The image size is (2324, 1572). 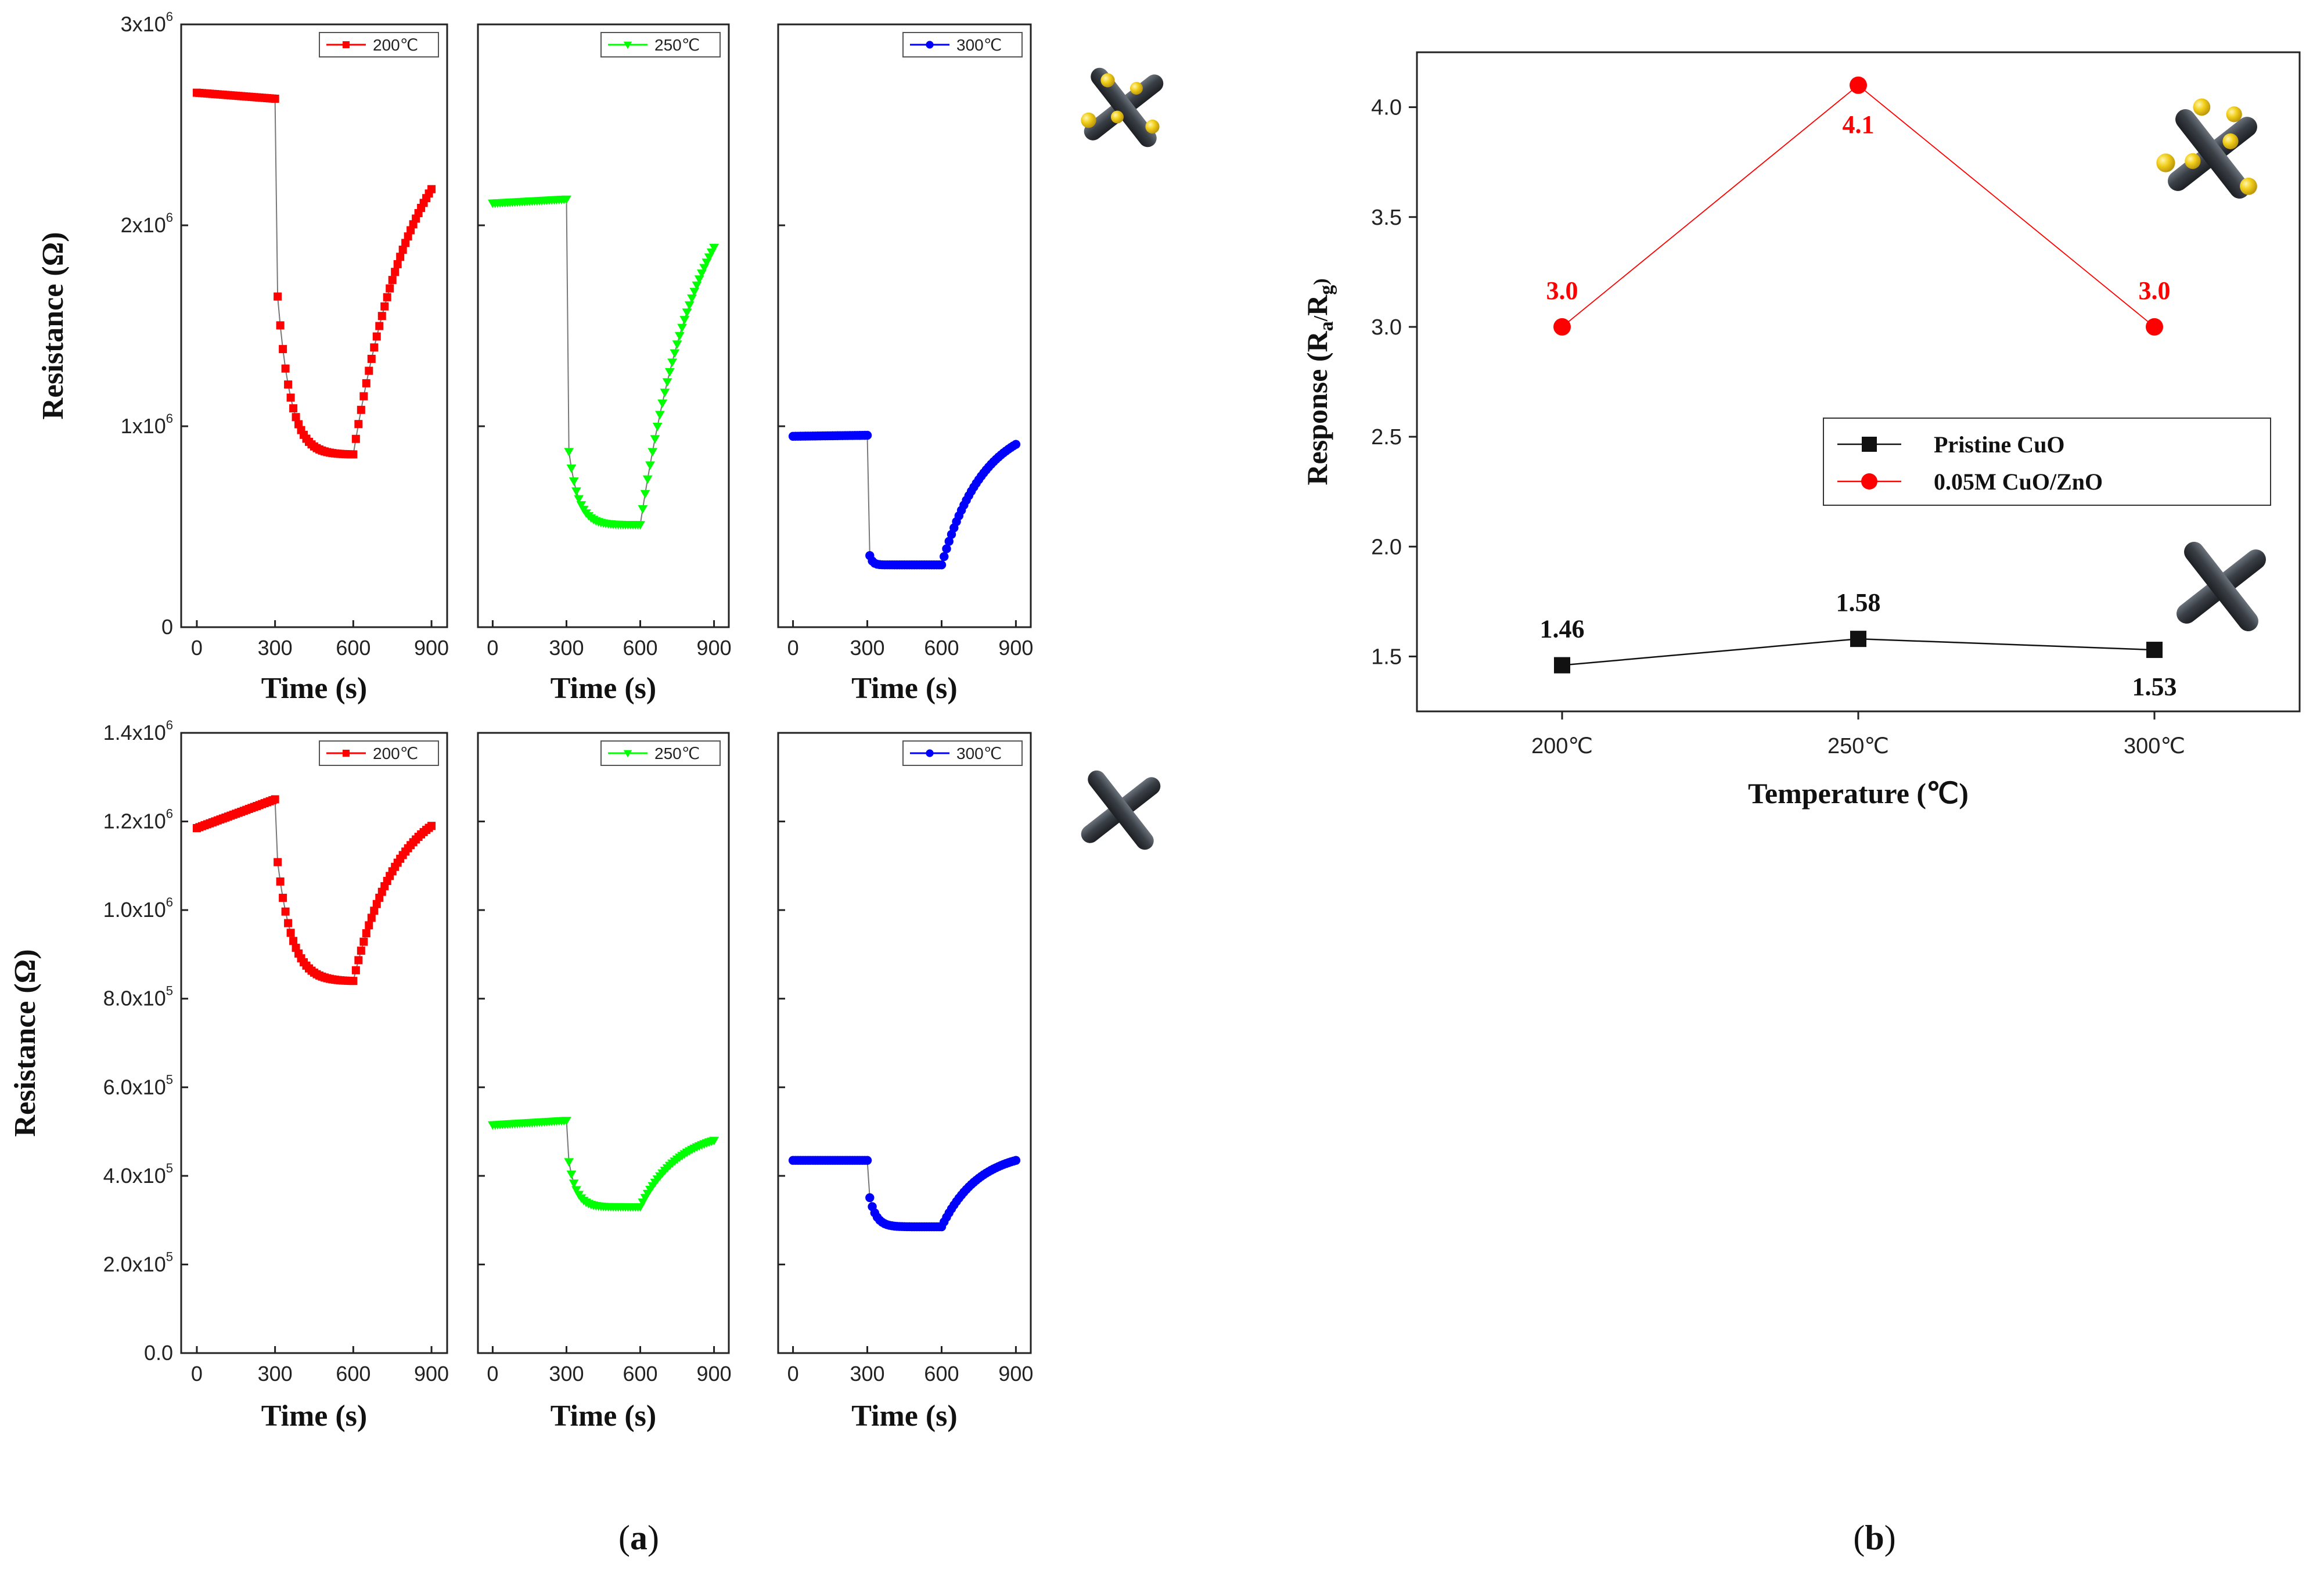 I want to click on data-label: 1.58, so click(x=1858, y=602).